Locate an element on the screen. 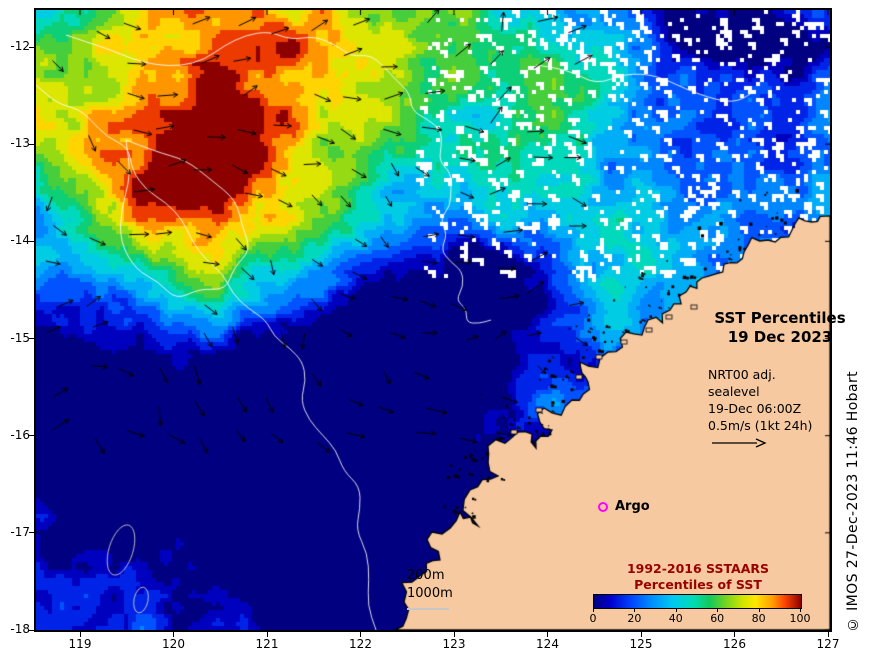  y-tick-label: -13 is located at coordinates (20, 143).